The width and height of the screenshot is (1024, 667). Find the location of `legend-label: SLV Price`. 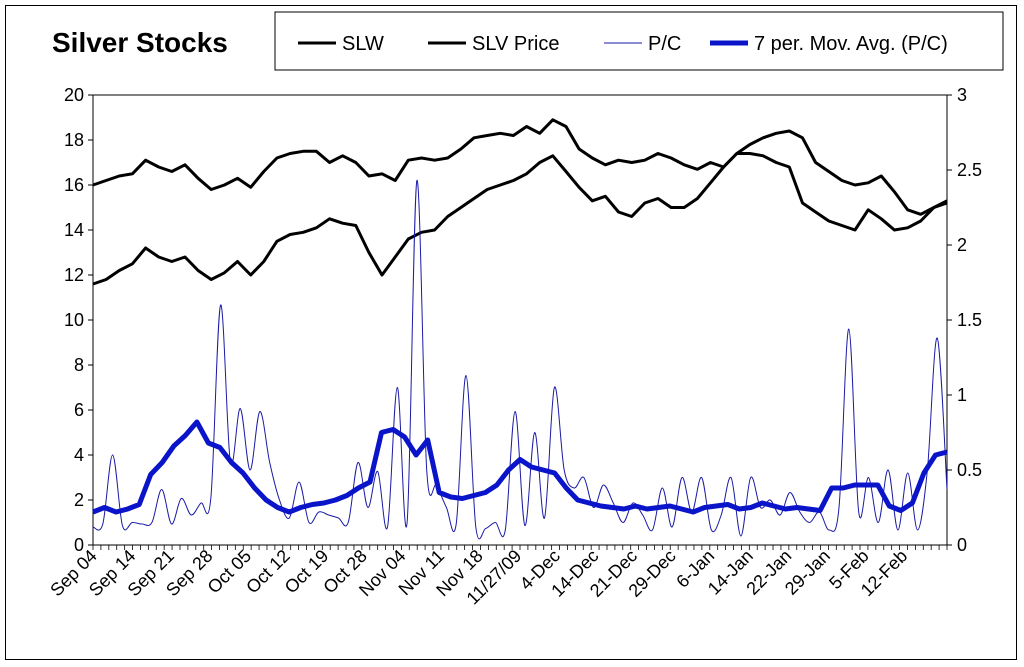

legend-label: SLV Price is located at coordinates (515, 44).